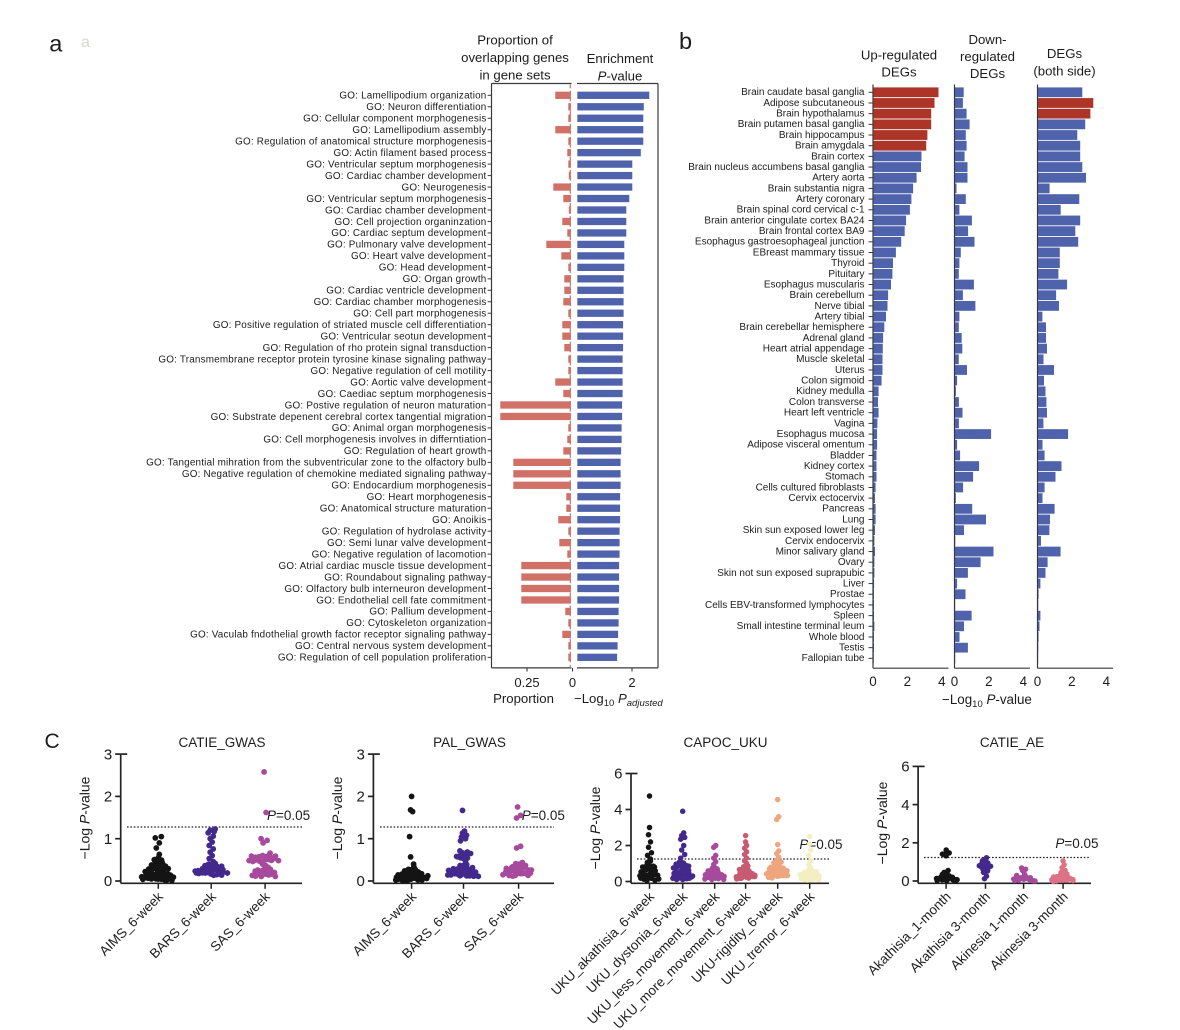  Describe the element at coordinates (849, 370) in the screenshot. I see `svg-text: Uterus` at that location.